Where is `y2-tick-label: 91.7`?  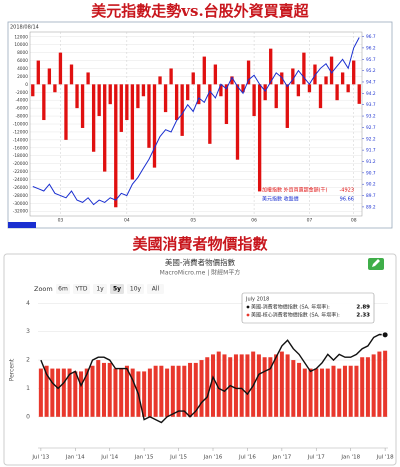 y2-tick-label: 91.7 is located at coordinates (371, 151).